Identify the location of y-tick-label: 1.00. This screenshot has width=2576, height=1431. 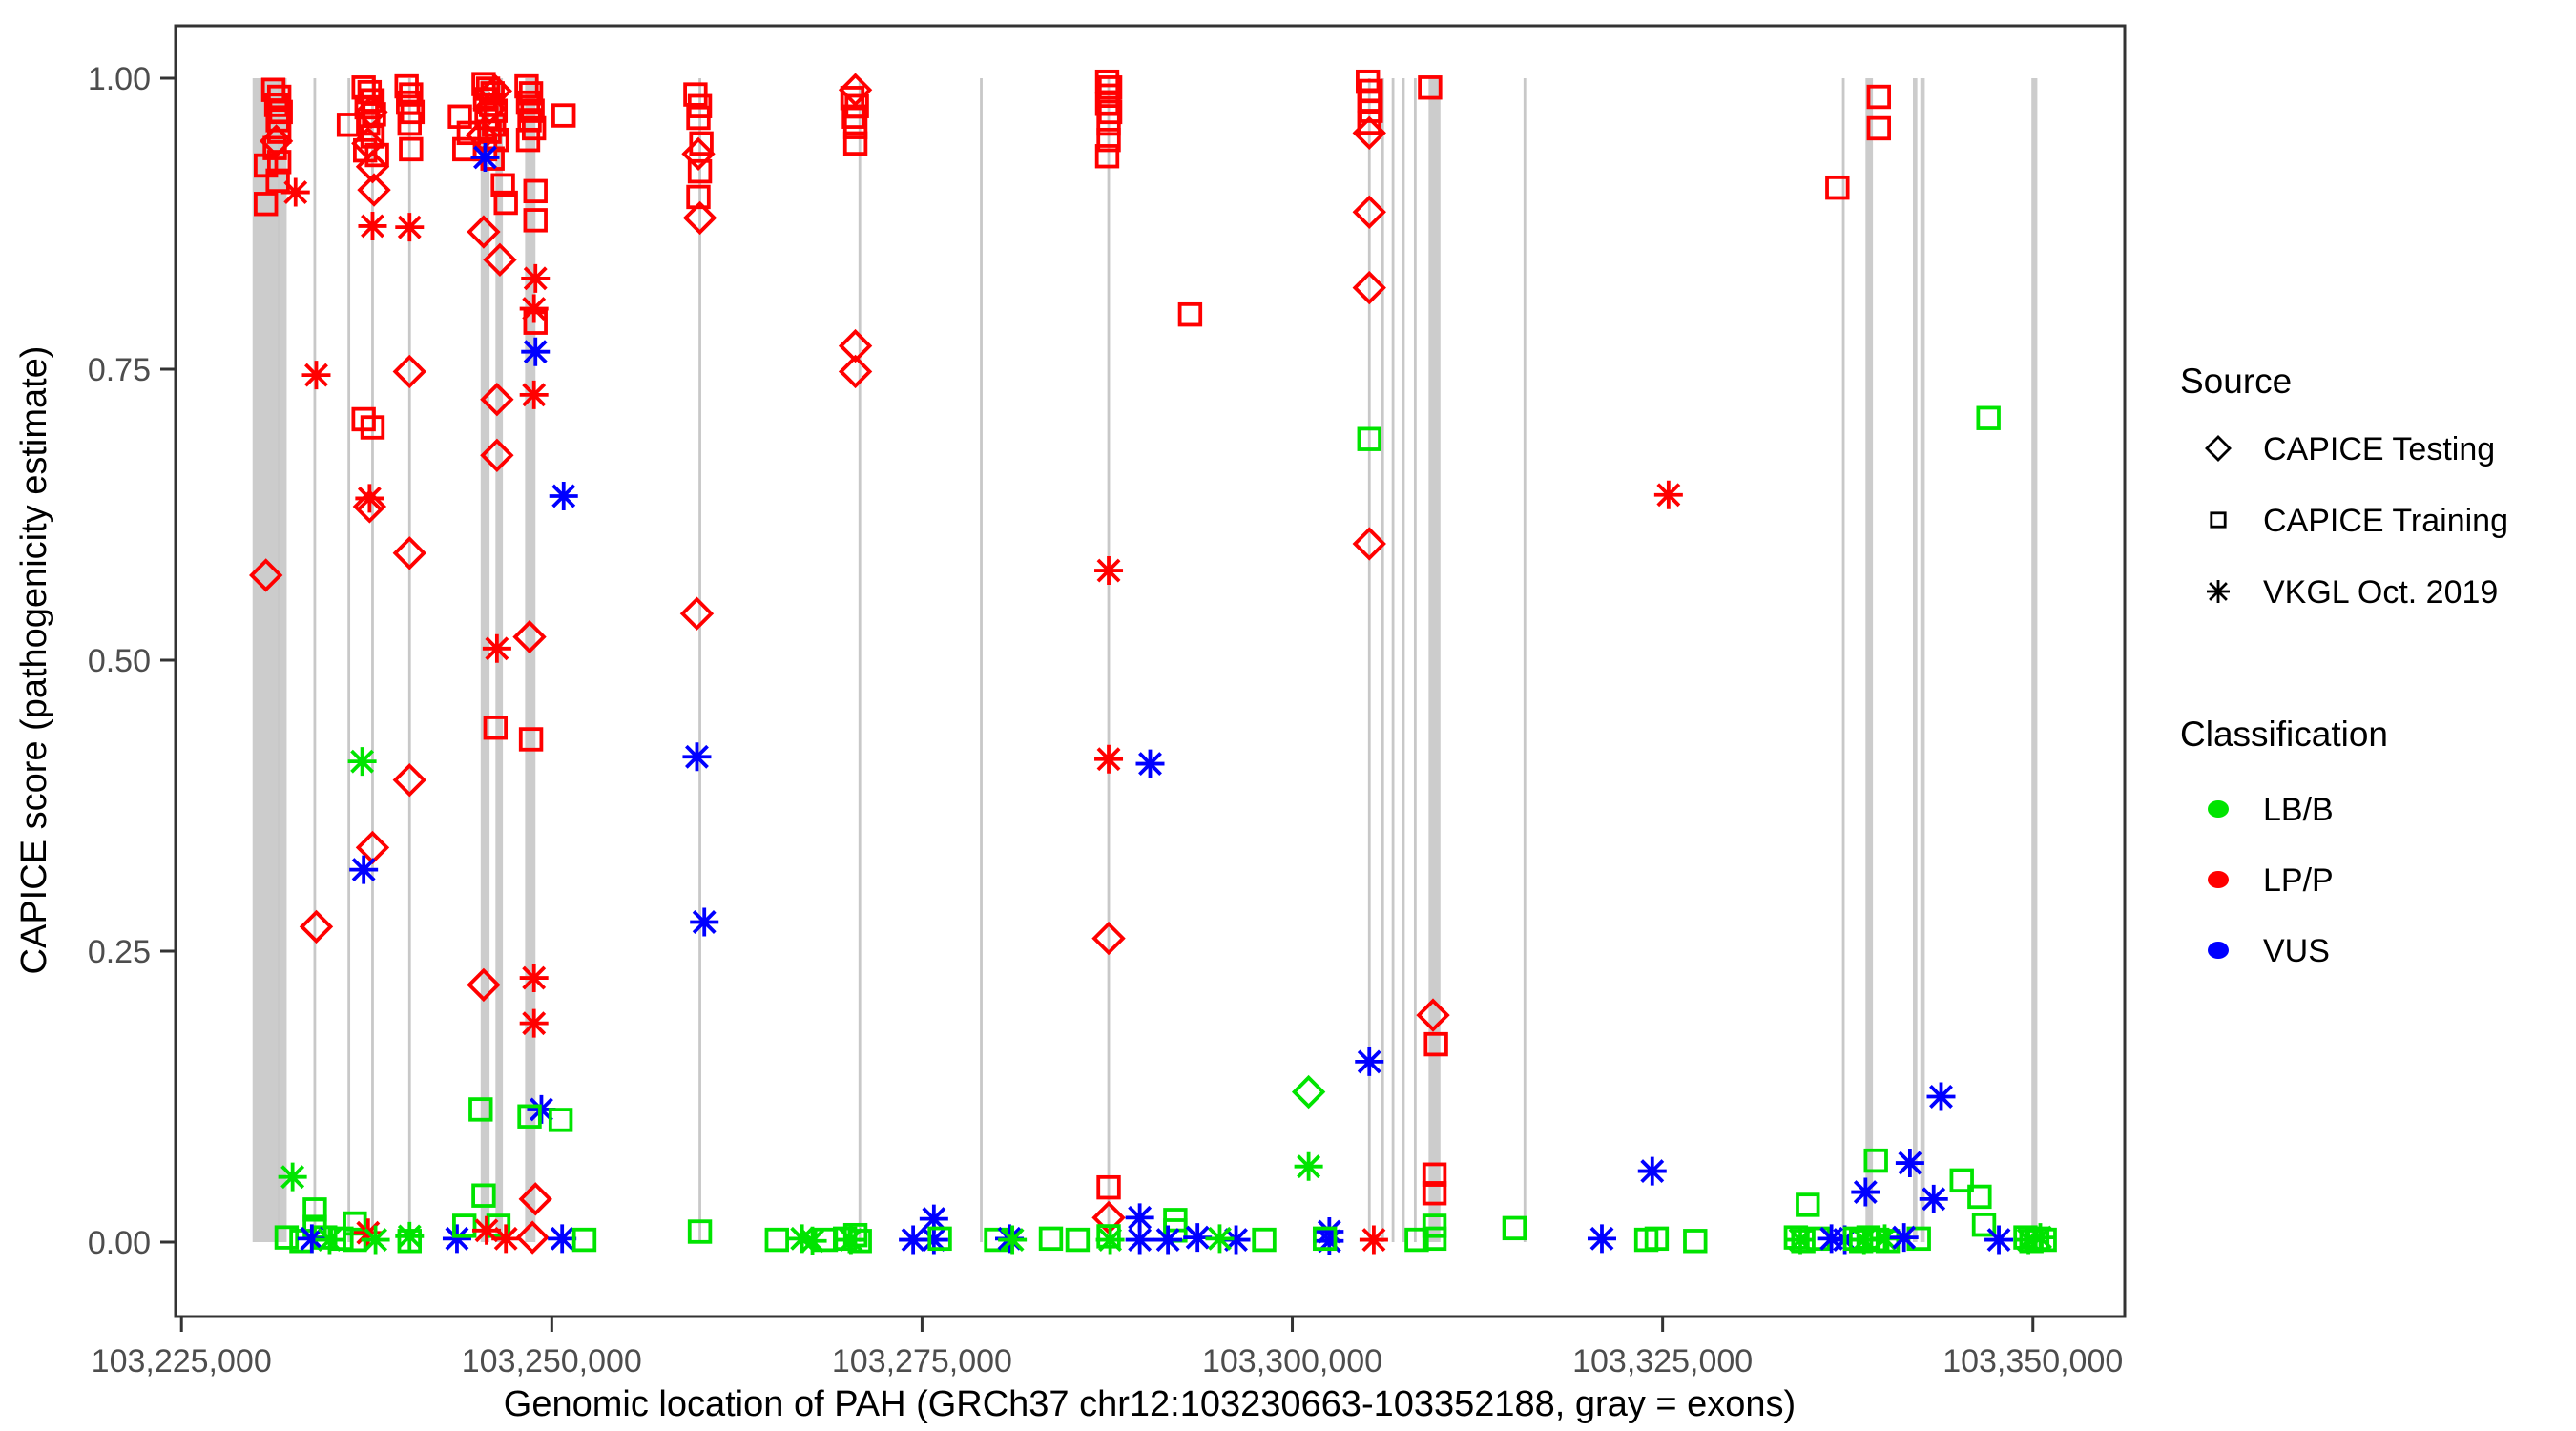
(119, 79).